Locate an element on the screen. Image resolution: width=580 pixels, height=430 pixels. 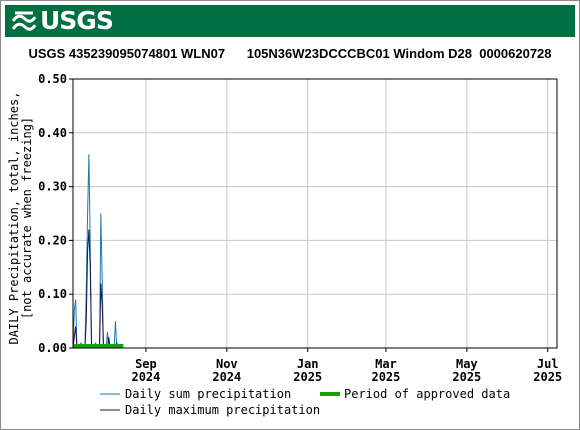
usgs-wave-icon is located at coordinates (24, 21).